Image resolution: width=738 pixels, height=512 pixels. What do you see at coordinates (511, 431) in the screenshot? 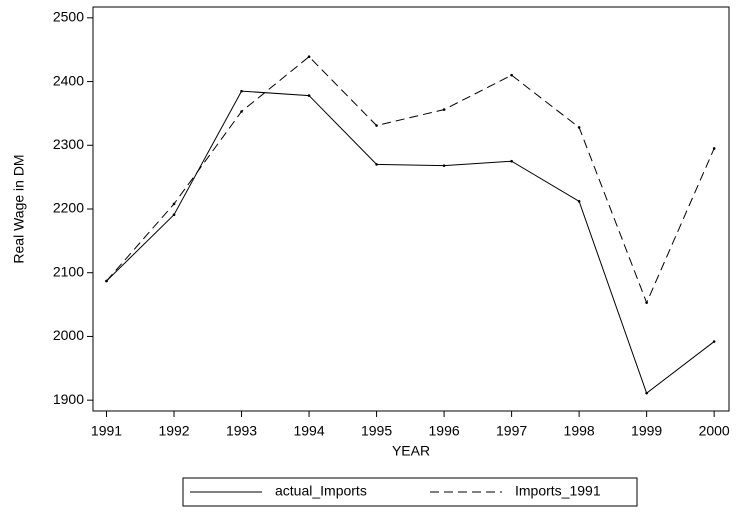
I see `x-tick-label: 1997` at bounding box center [511, 431].